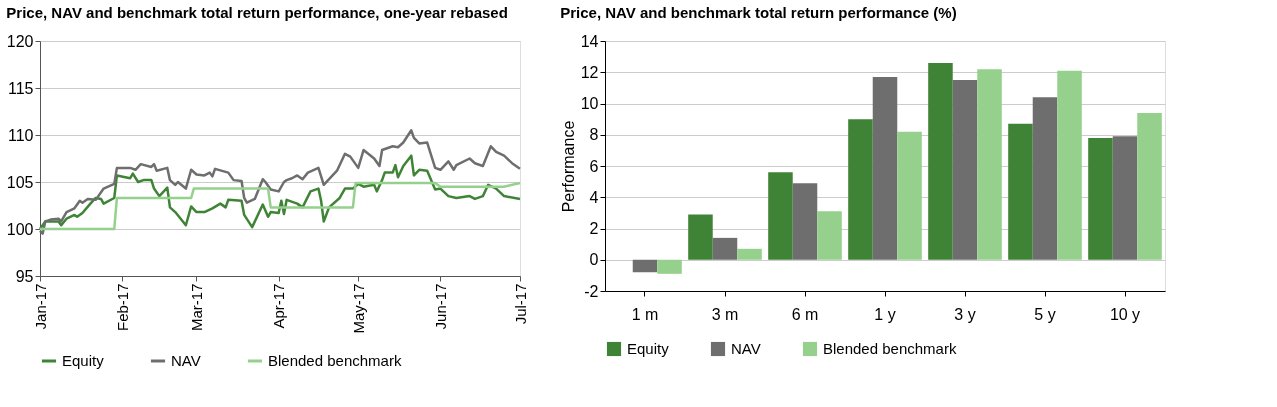  I want to click on x-tick-label: 3 m, so click(725, 314).